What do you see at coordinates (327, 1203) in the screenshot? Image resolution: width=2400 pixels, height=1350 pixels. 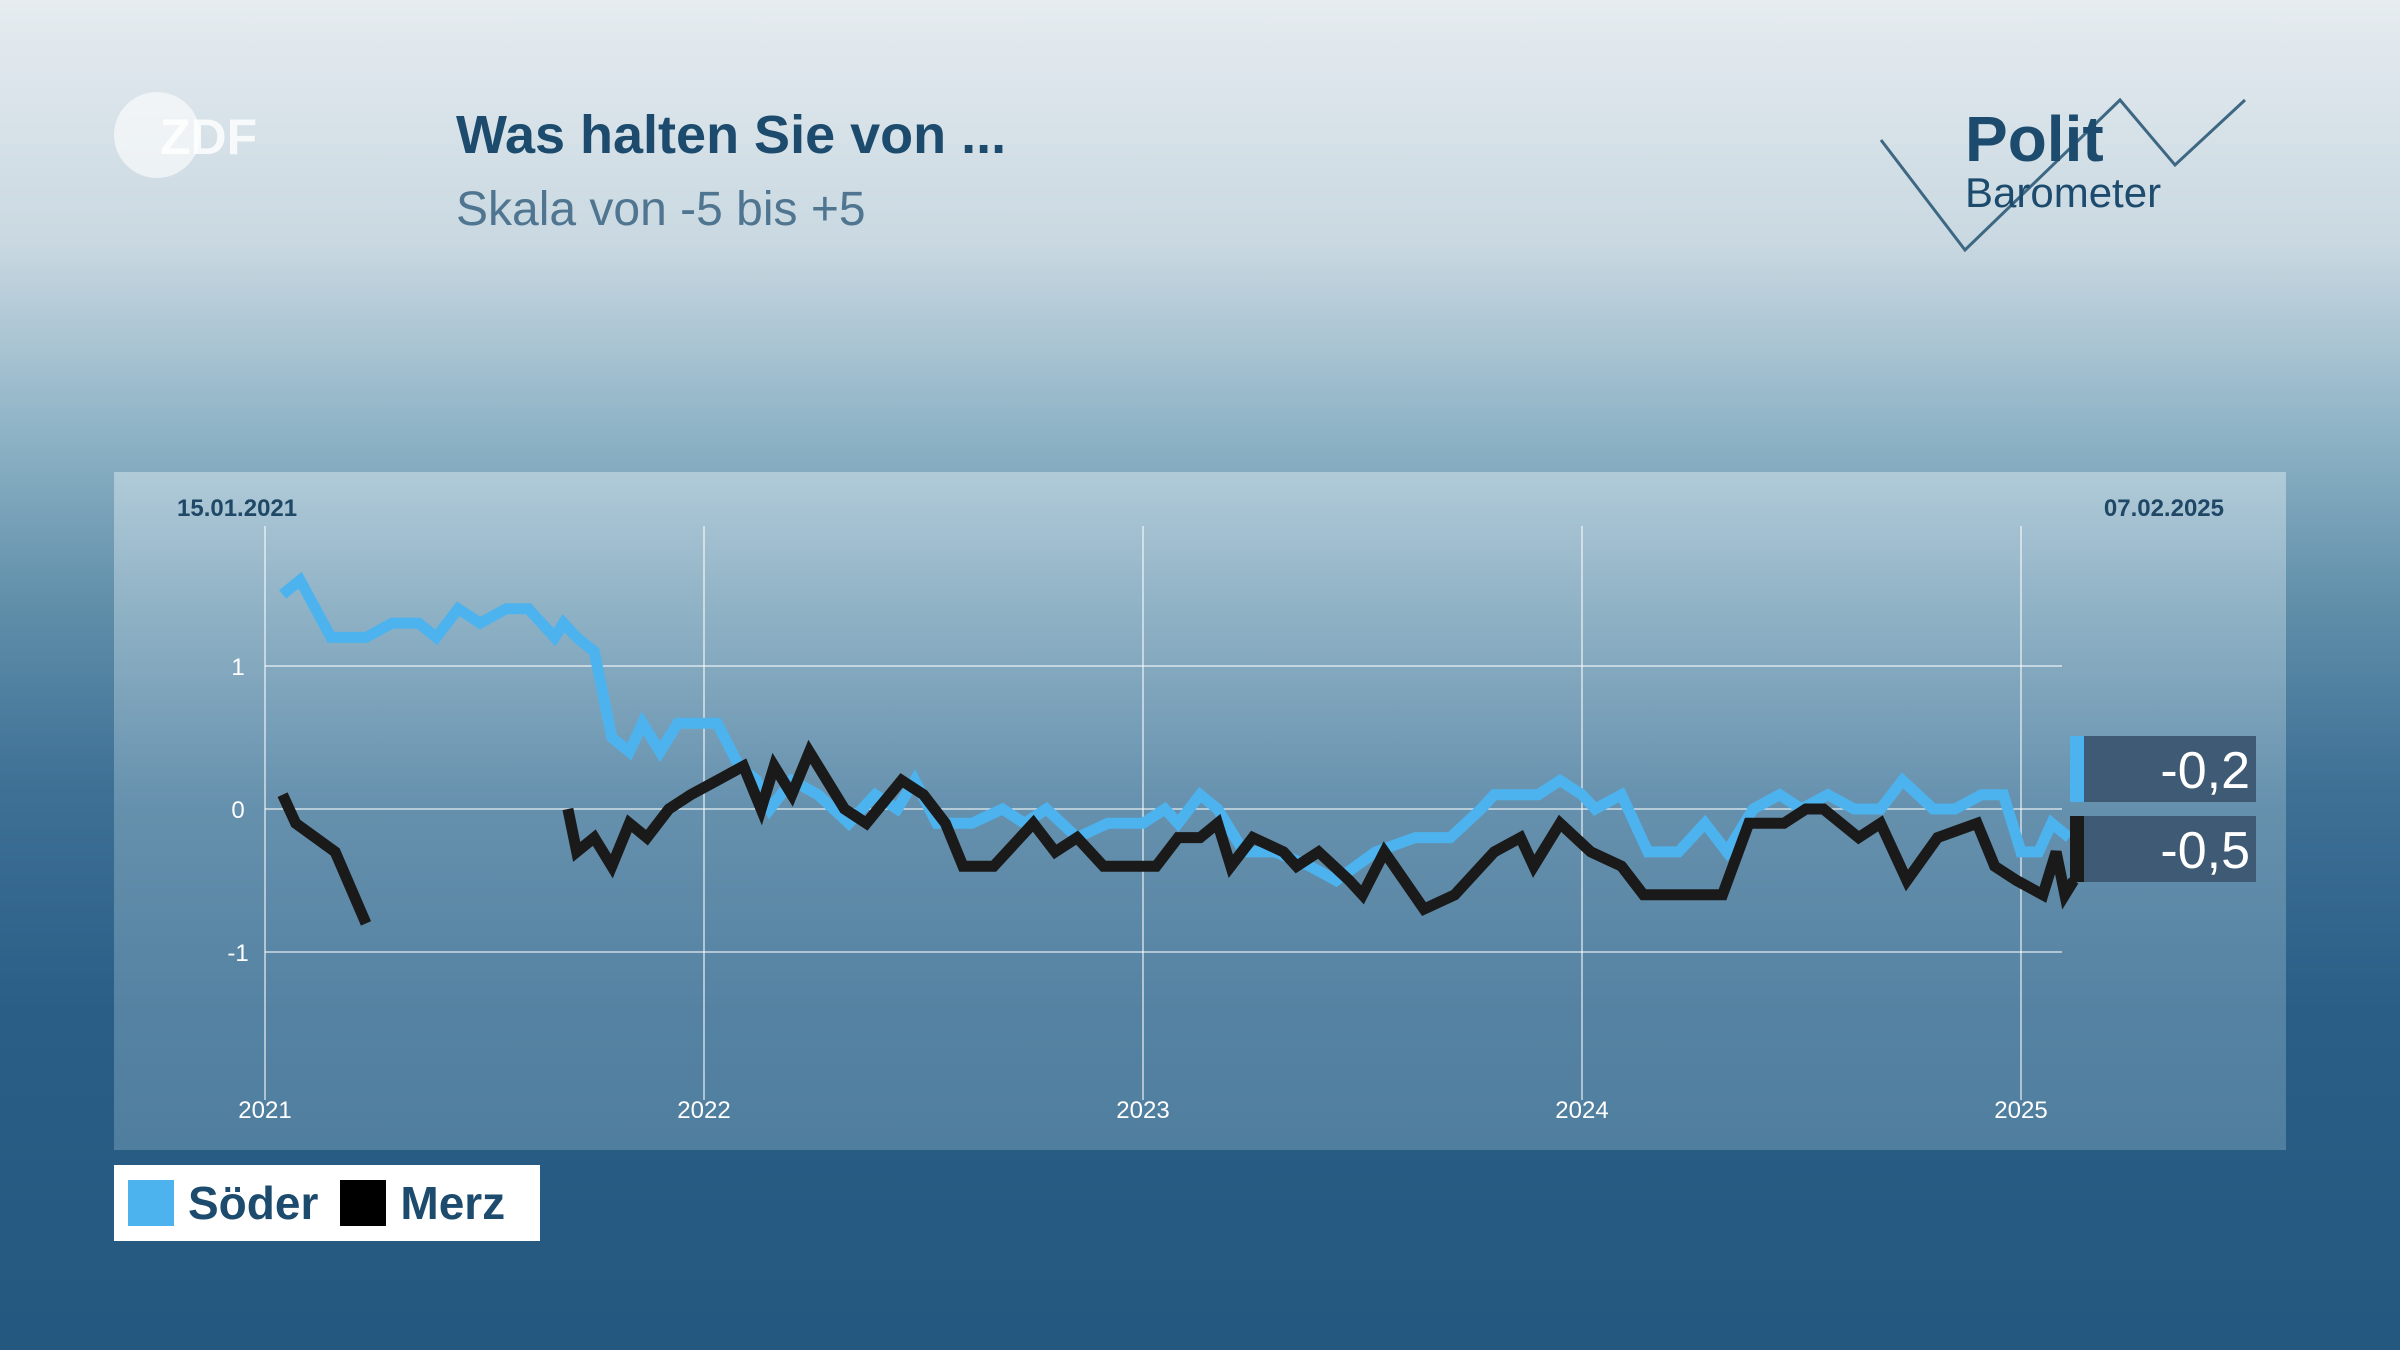 I see `legend: Söder Merz` at bounding box center [327, 1203].